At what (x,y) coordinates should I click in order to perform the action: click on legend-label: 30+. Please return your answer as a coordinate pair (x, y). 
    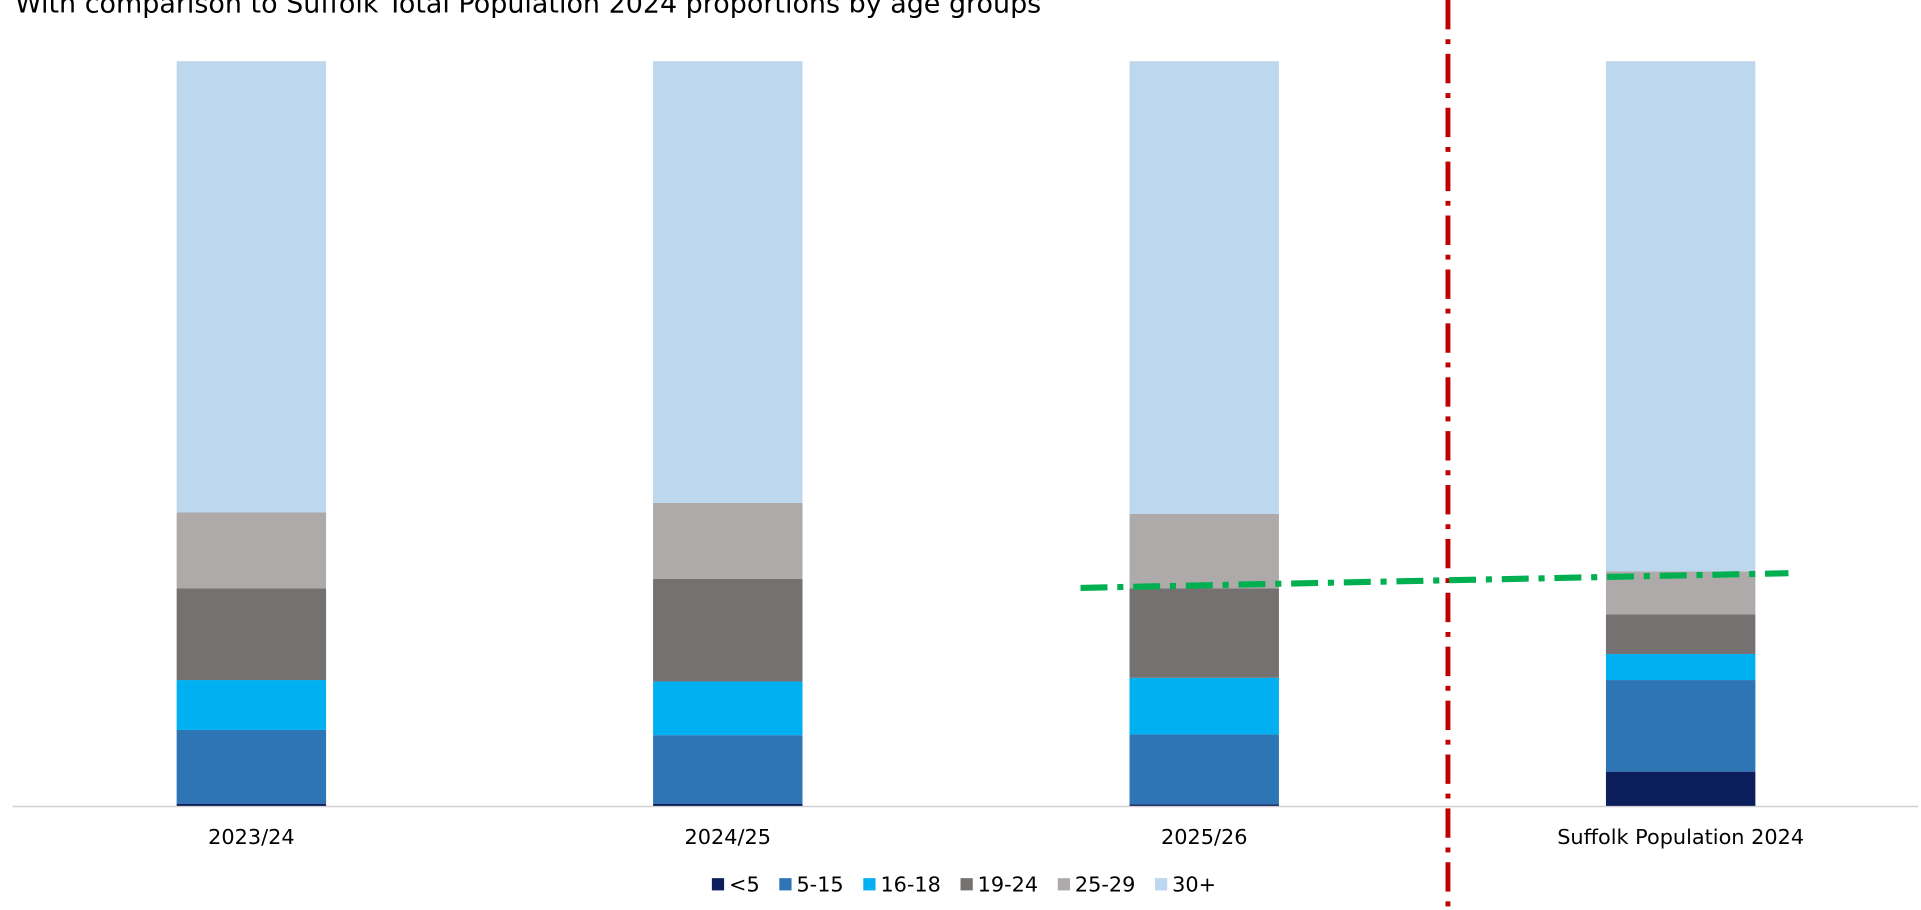
    Looking at the image, I should click on (1194, 885).